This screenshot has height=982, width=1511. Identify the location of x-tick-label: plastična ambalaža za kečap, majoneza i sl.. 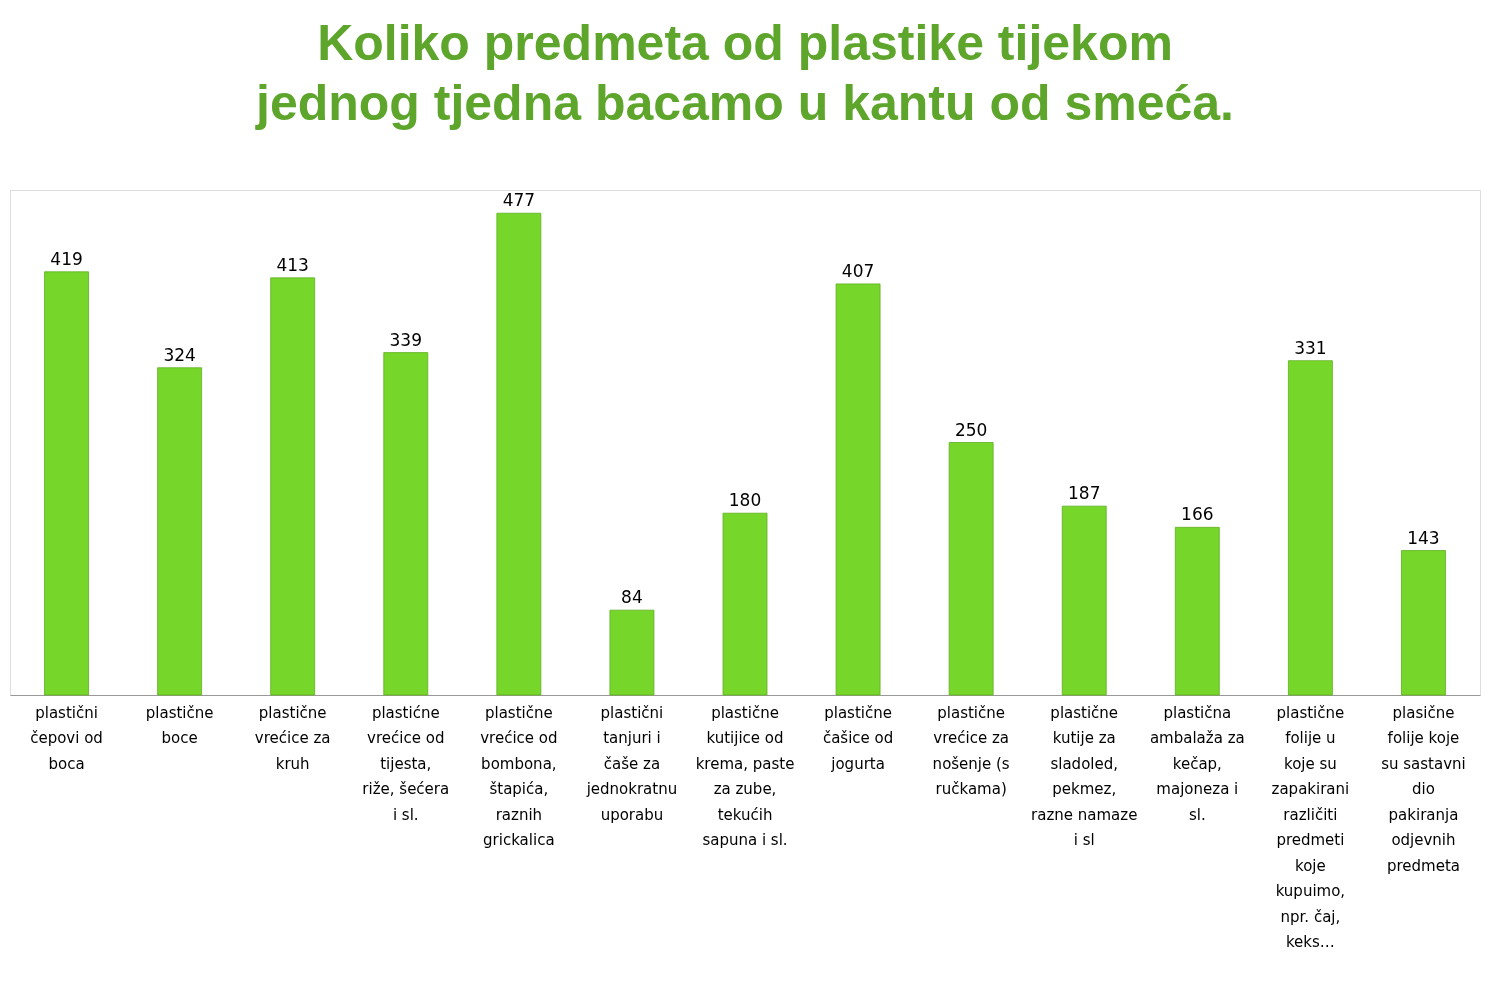
(1197, 763).